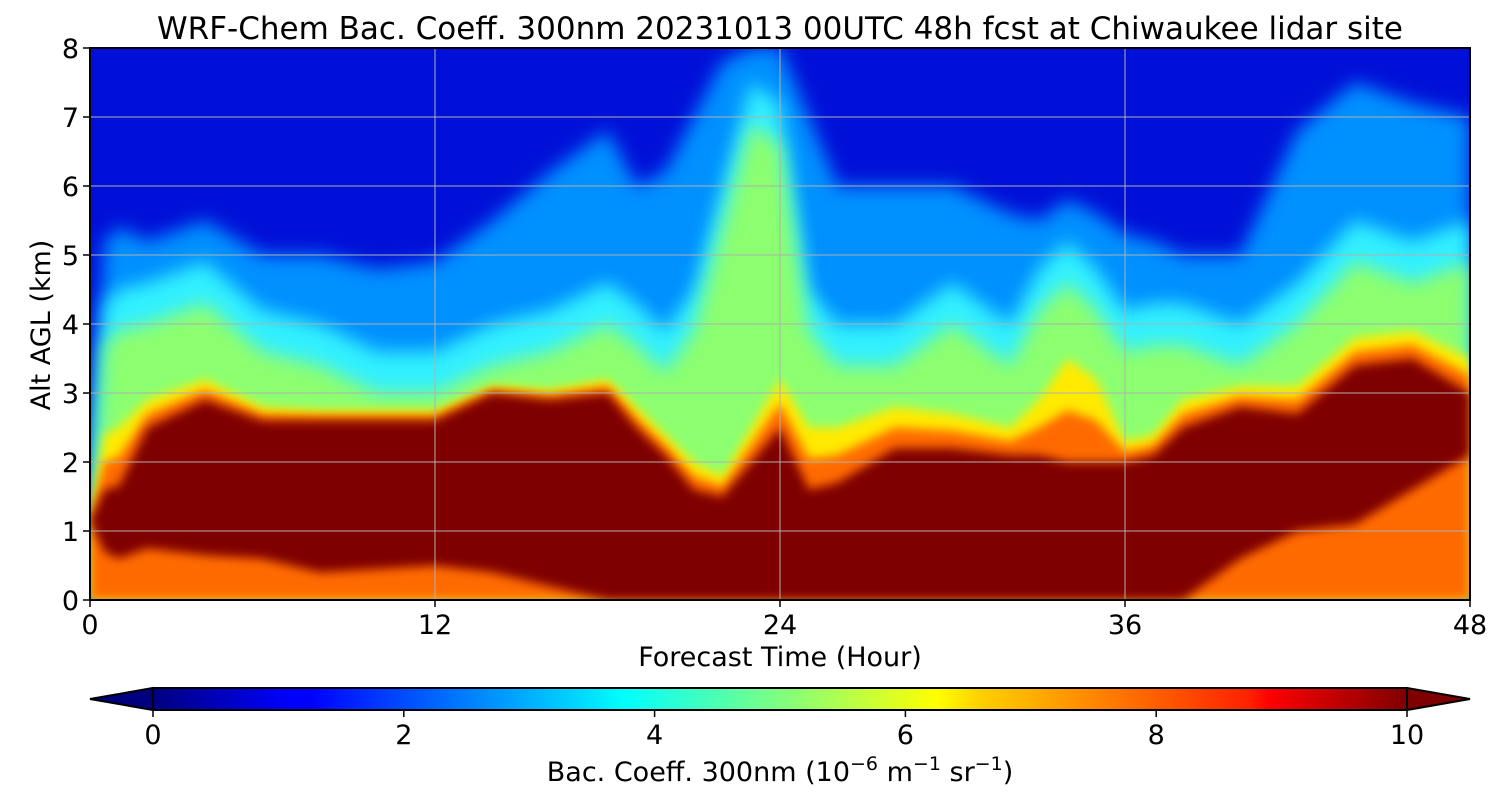  What do you see at coordinates (1407, 735) in the screenshot?
I see `colorbar-tick-label: 10` at bounding box center [1407, 735].